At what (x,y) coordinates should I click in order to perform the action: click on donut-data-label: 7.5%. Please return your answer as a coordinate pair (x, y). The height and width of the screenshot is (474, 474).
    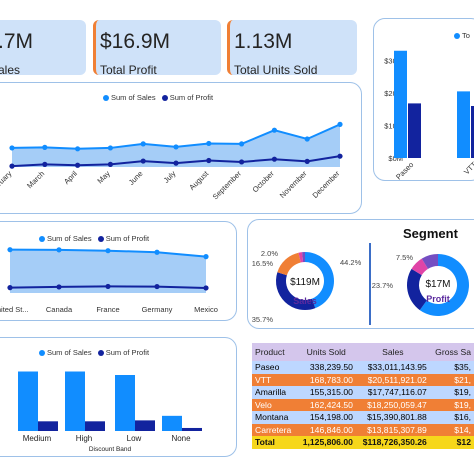
    Looking at the image, I should click on (404, 257).